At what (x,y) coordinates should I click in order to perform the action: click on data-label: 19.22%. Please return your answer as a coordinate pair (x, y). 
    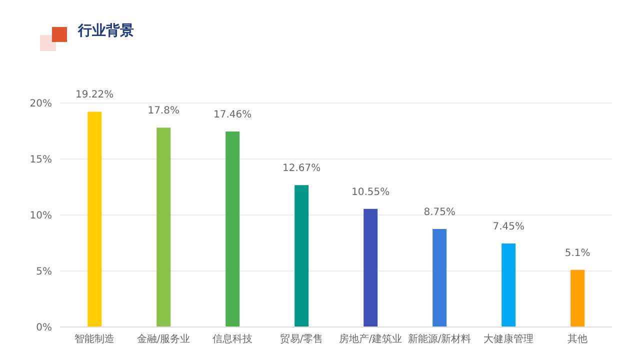
    Looking at the image, I should click on (95, 95).